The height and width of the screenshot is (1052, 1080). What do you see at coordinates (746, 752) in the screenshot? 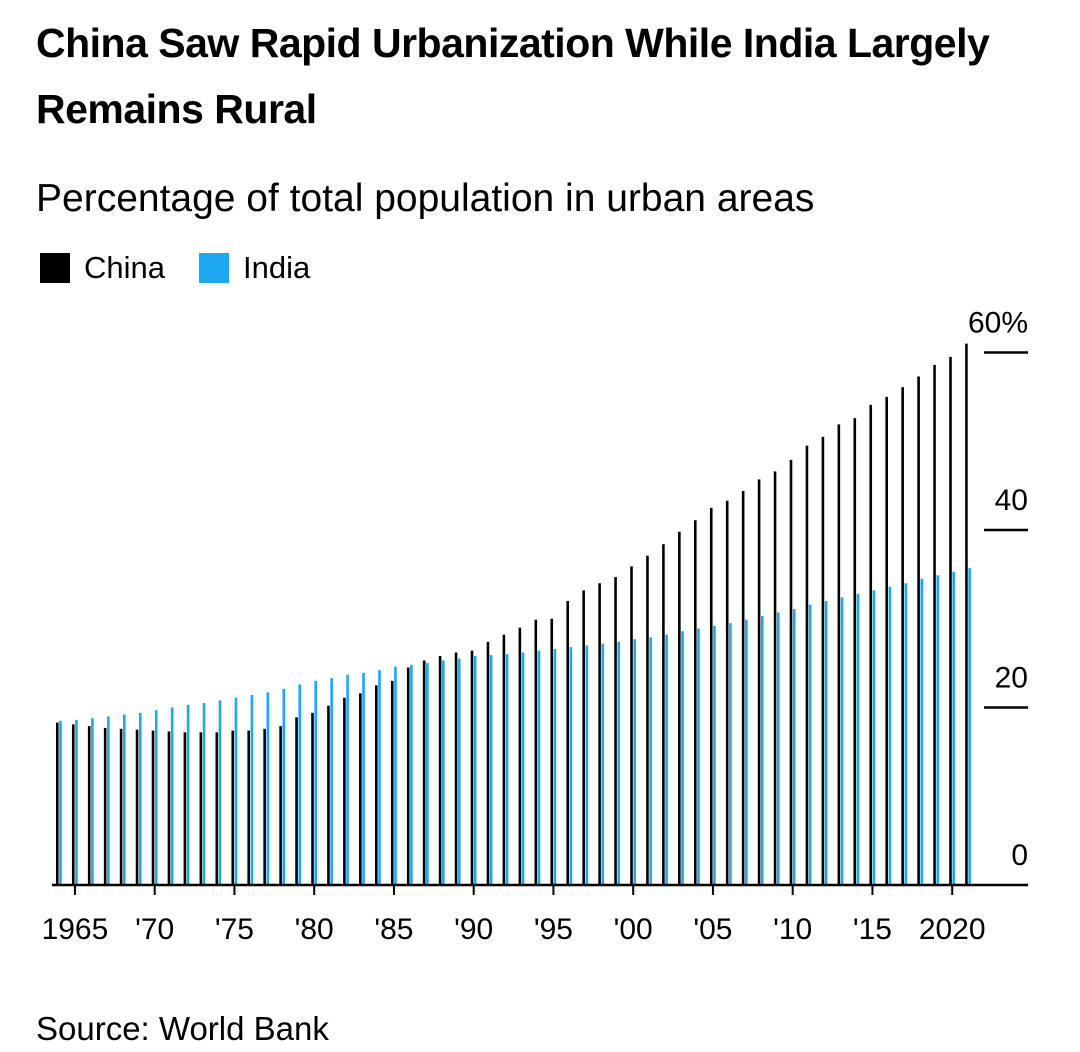
I see `bar-india-2007` at bounding box center [746, 752].